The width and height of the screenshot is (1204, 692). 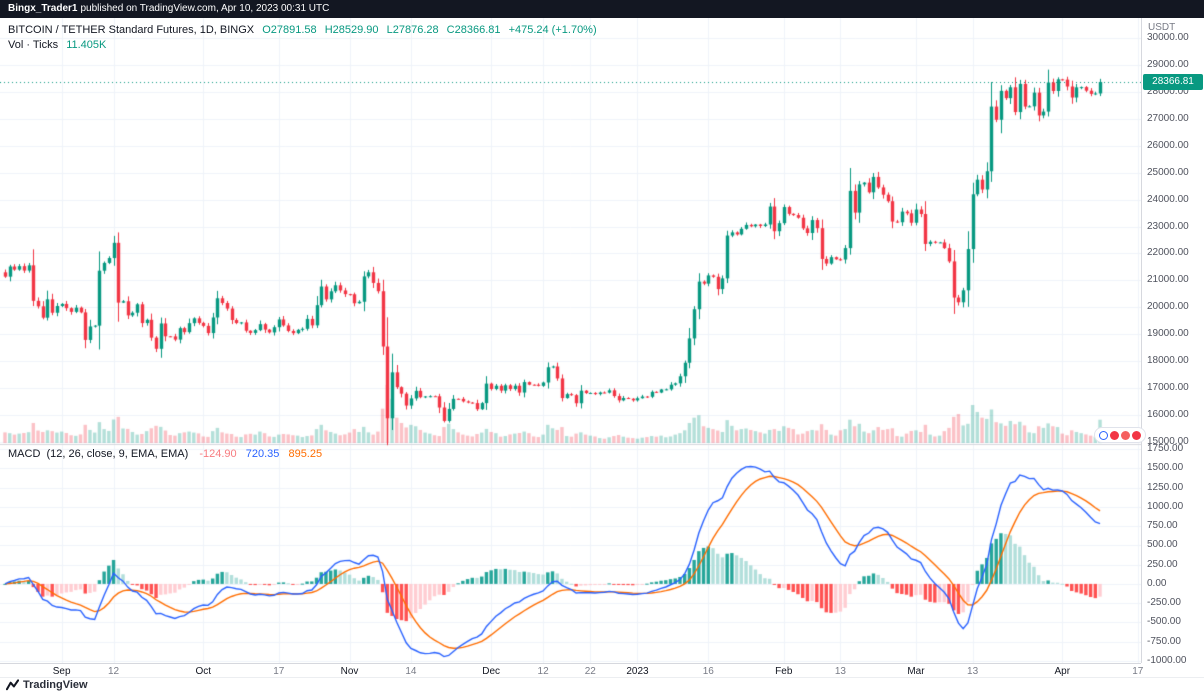 What do you see at coordinates (1125, 435) in the screenshot?
I see `heart-icon` at bounding box center [1125, 435].